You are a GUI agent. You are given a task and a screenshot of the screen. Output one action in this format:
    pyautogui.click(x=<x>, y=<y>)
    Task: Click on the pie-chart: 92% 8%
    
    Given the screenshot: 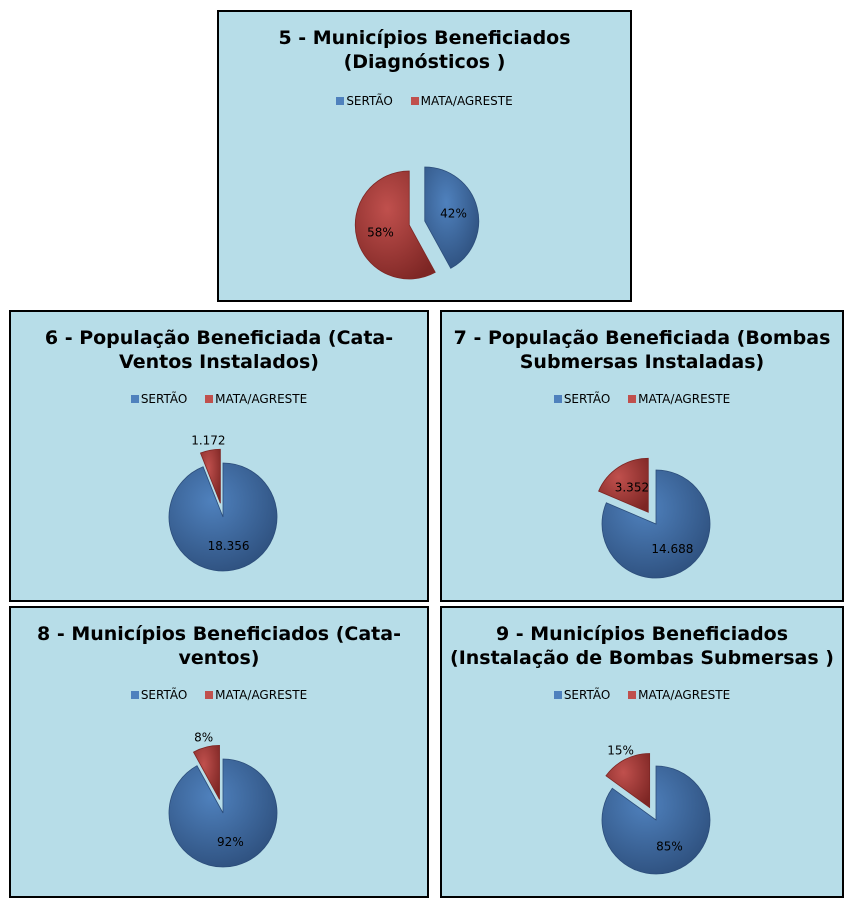 What is the action you would take?
    pyautogui.click(x=223, y=799)
    